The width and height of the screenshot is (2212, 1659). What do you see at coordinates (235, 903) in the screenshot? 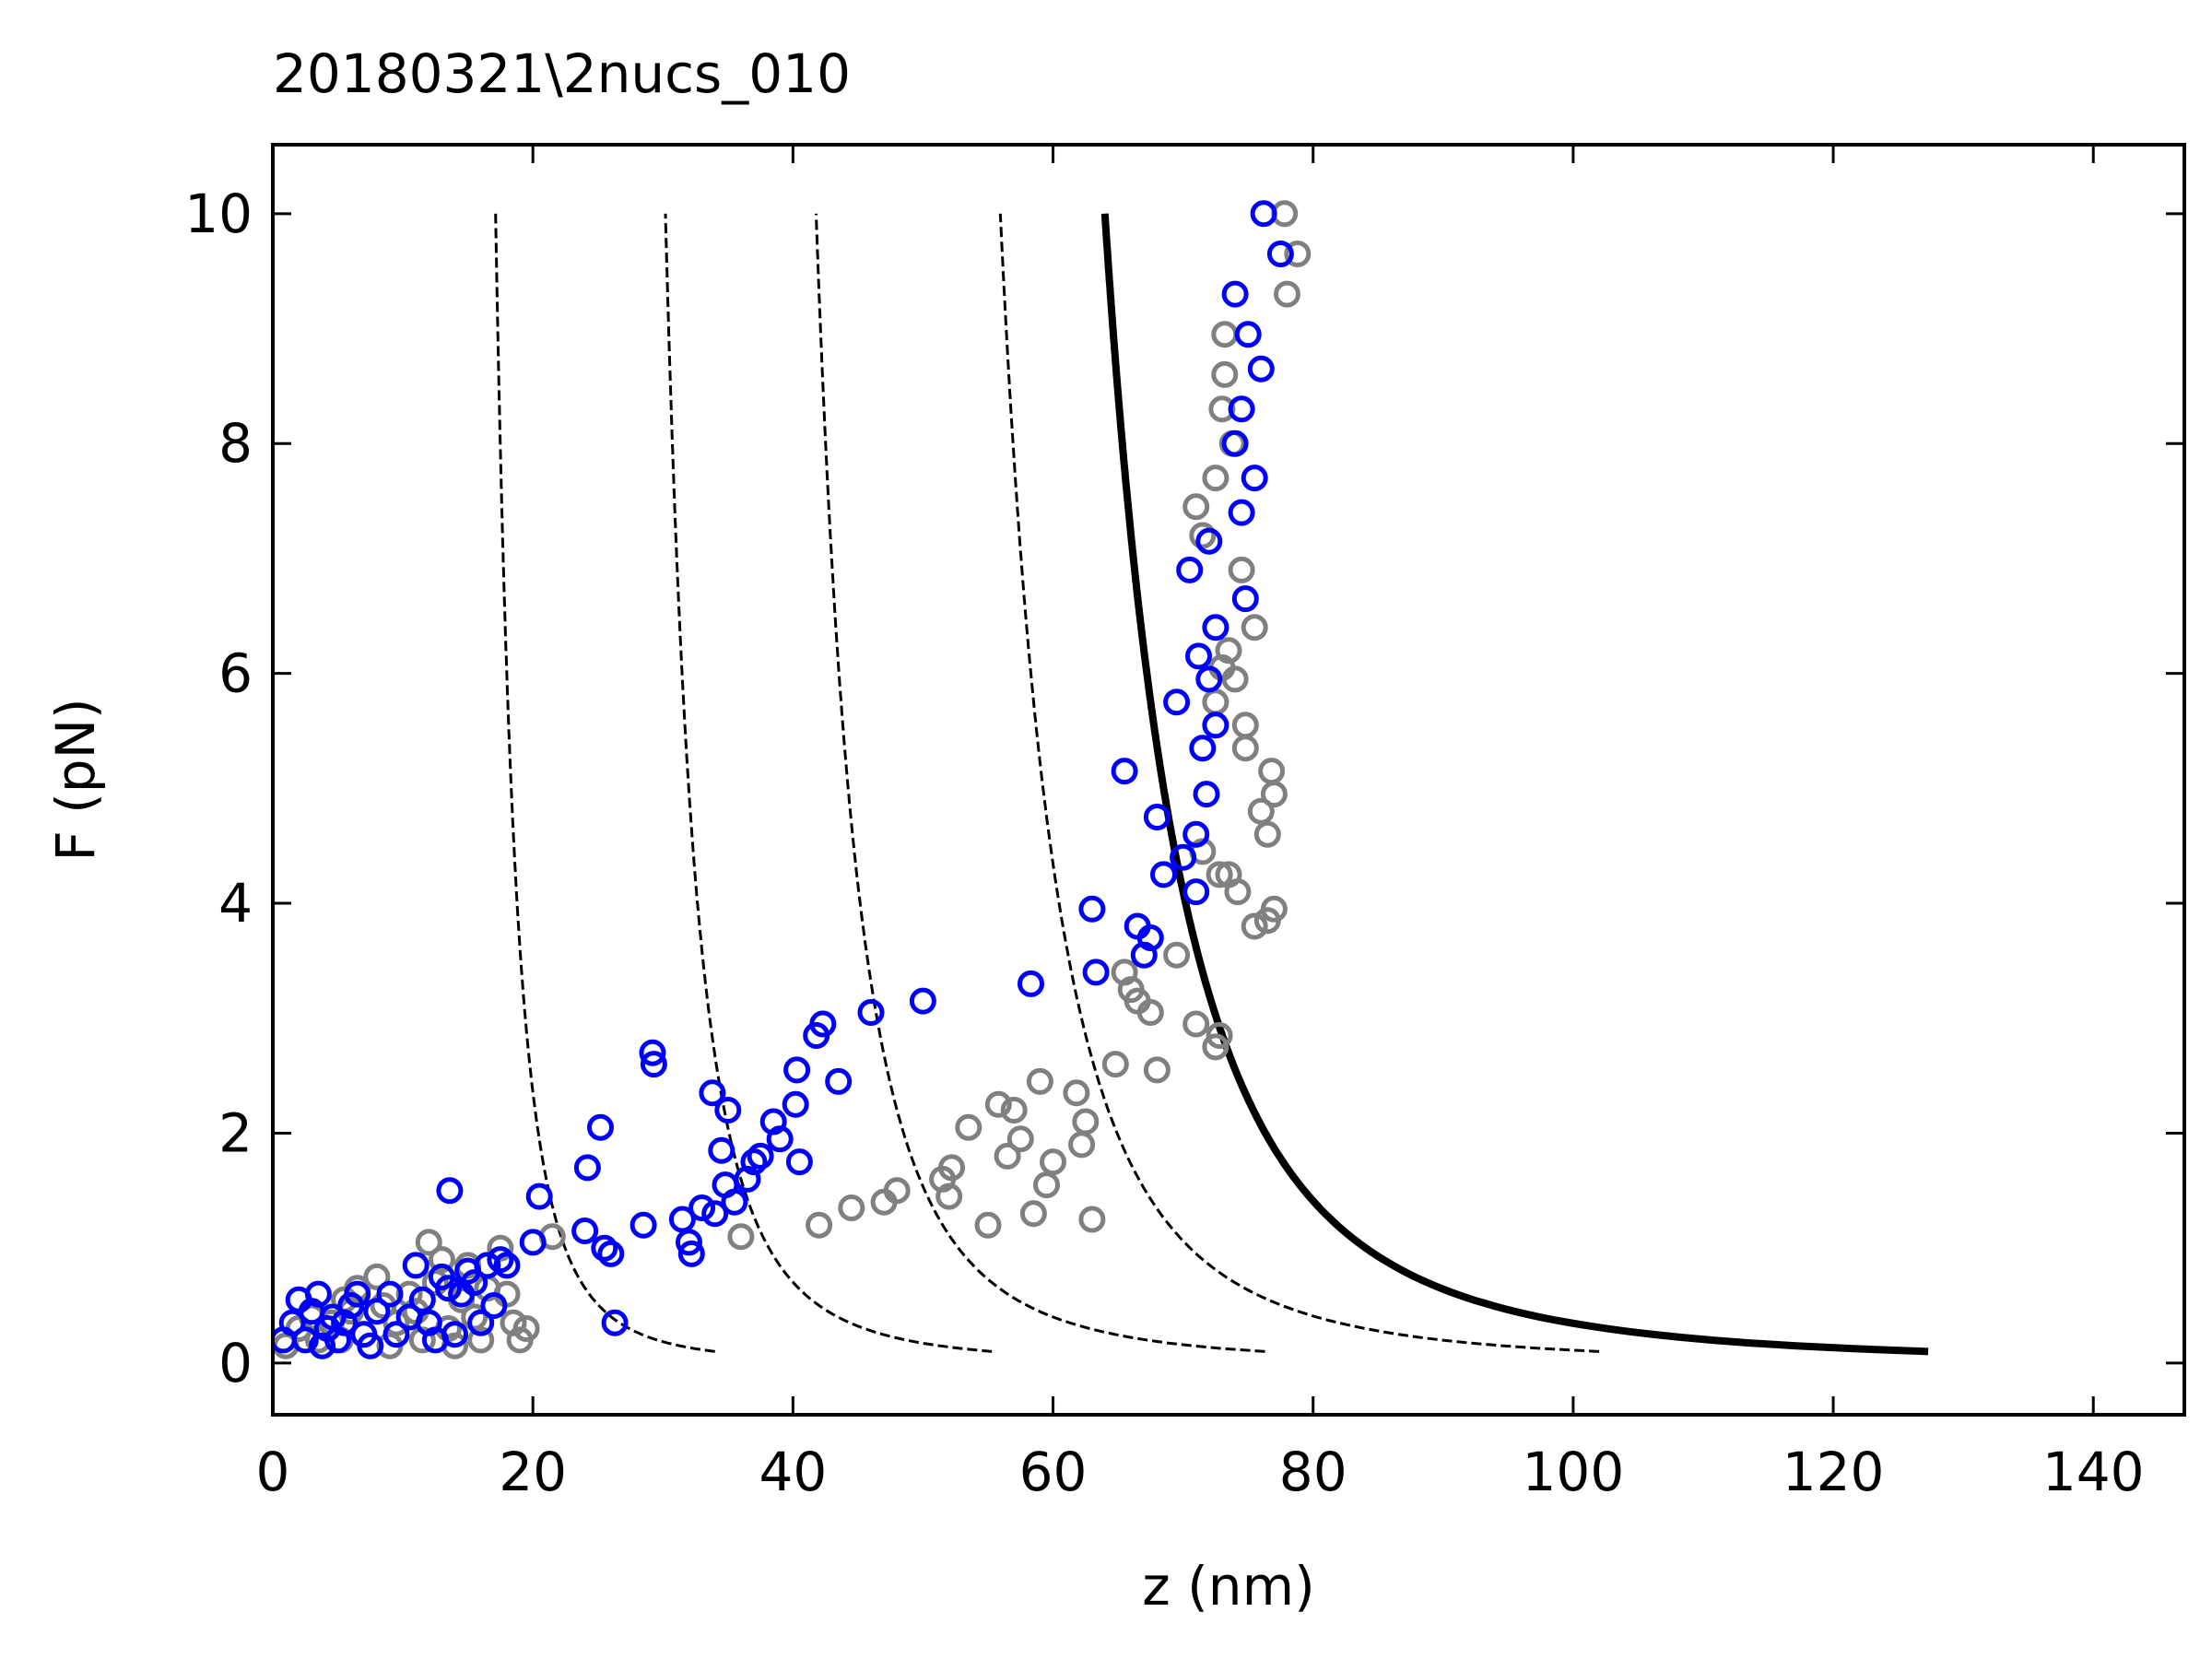
I see `y-tick-label: 4` at bounding box center [235, 903].